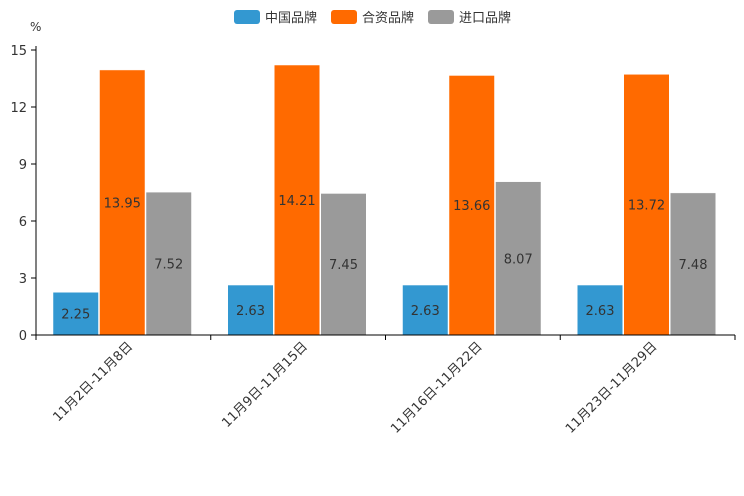 This screenshot has width=744, height=496. I want to click on bar-value-label: 8.07, so click(518, 259).